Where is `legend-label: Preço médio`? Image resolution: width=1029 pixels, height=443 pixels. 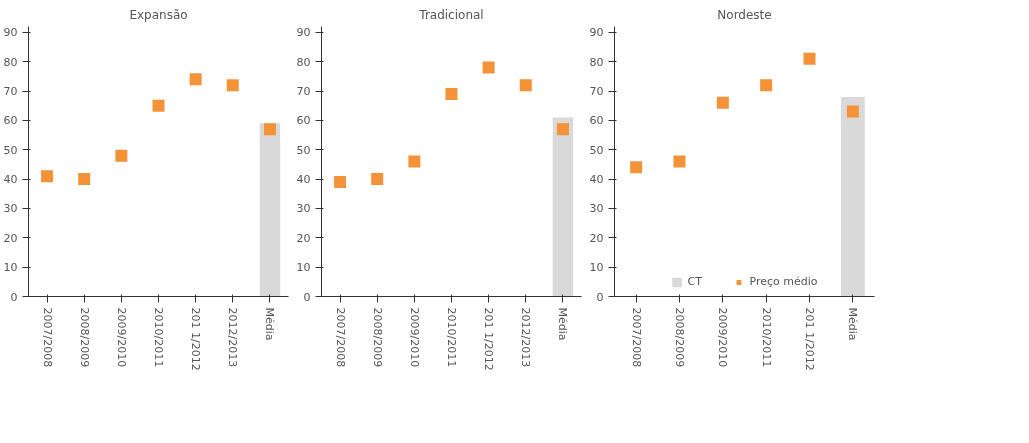
legend-label: Preço médio is located at coordinates (783, 281).